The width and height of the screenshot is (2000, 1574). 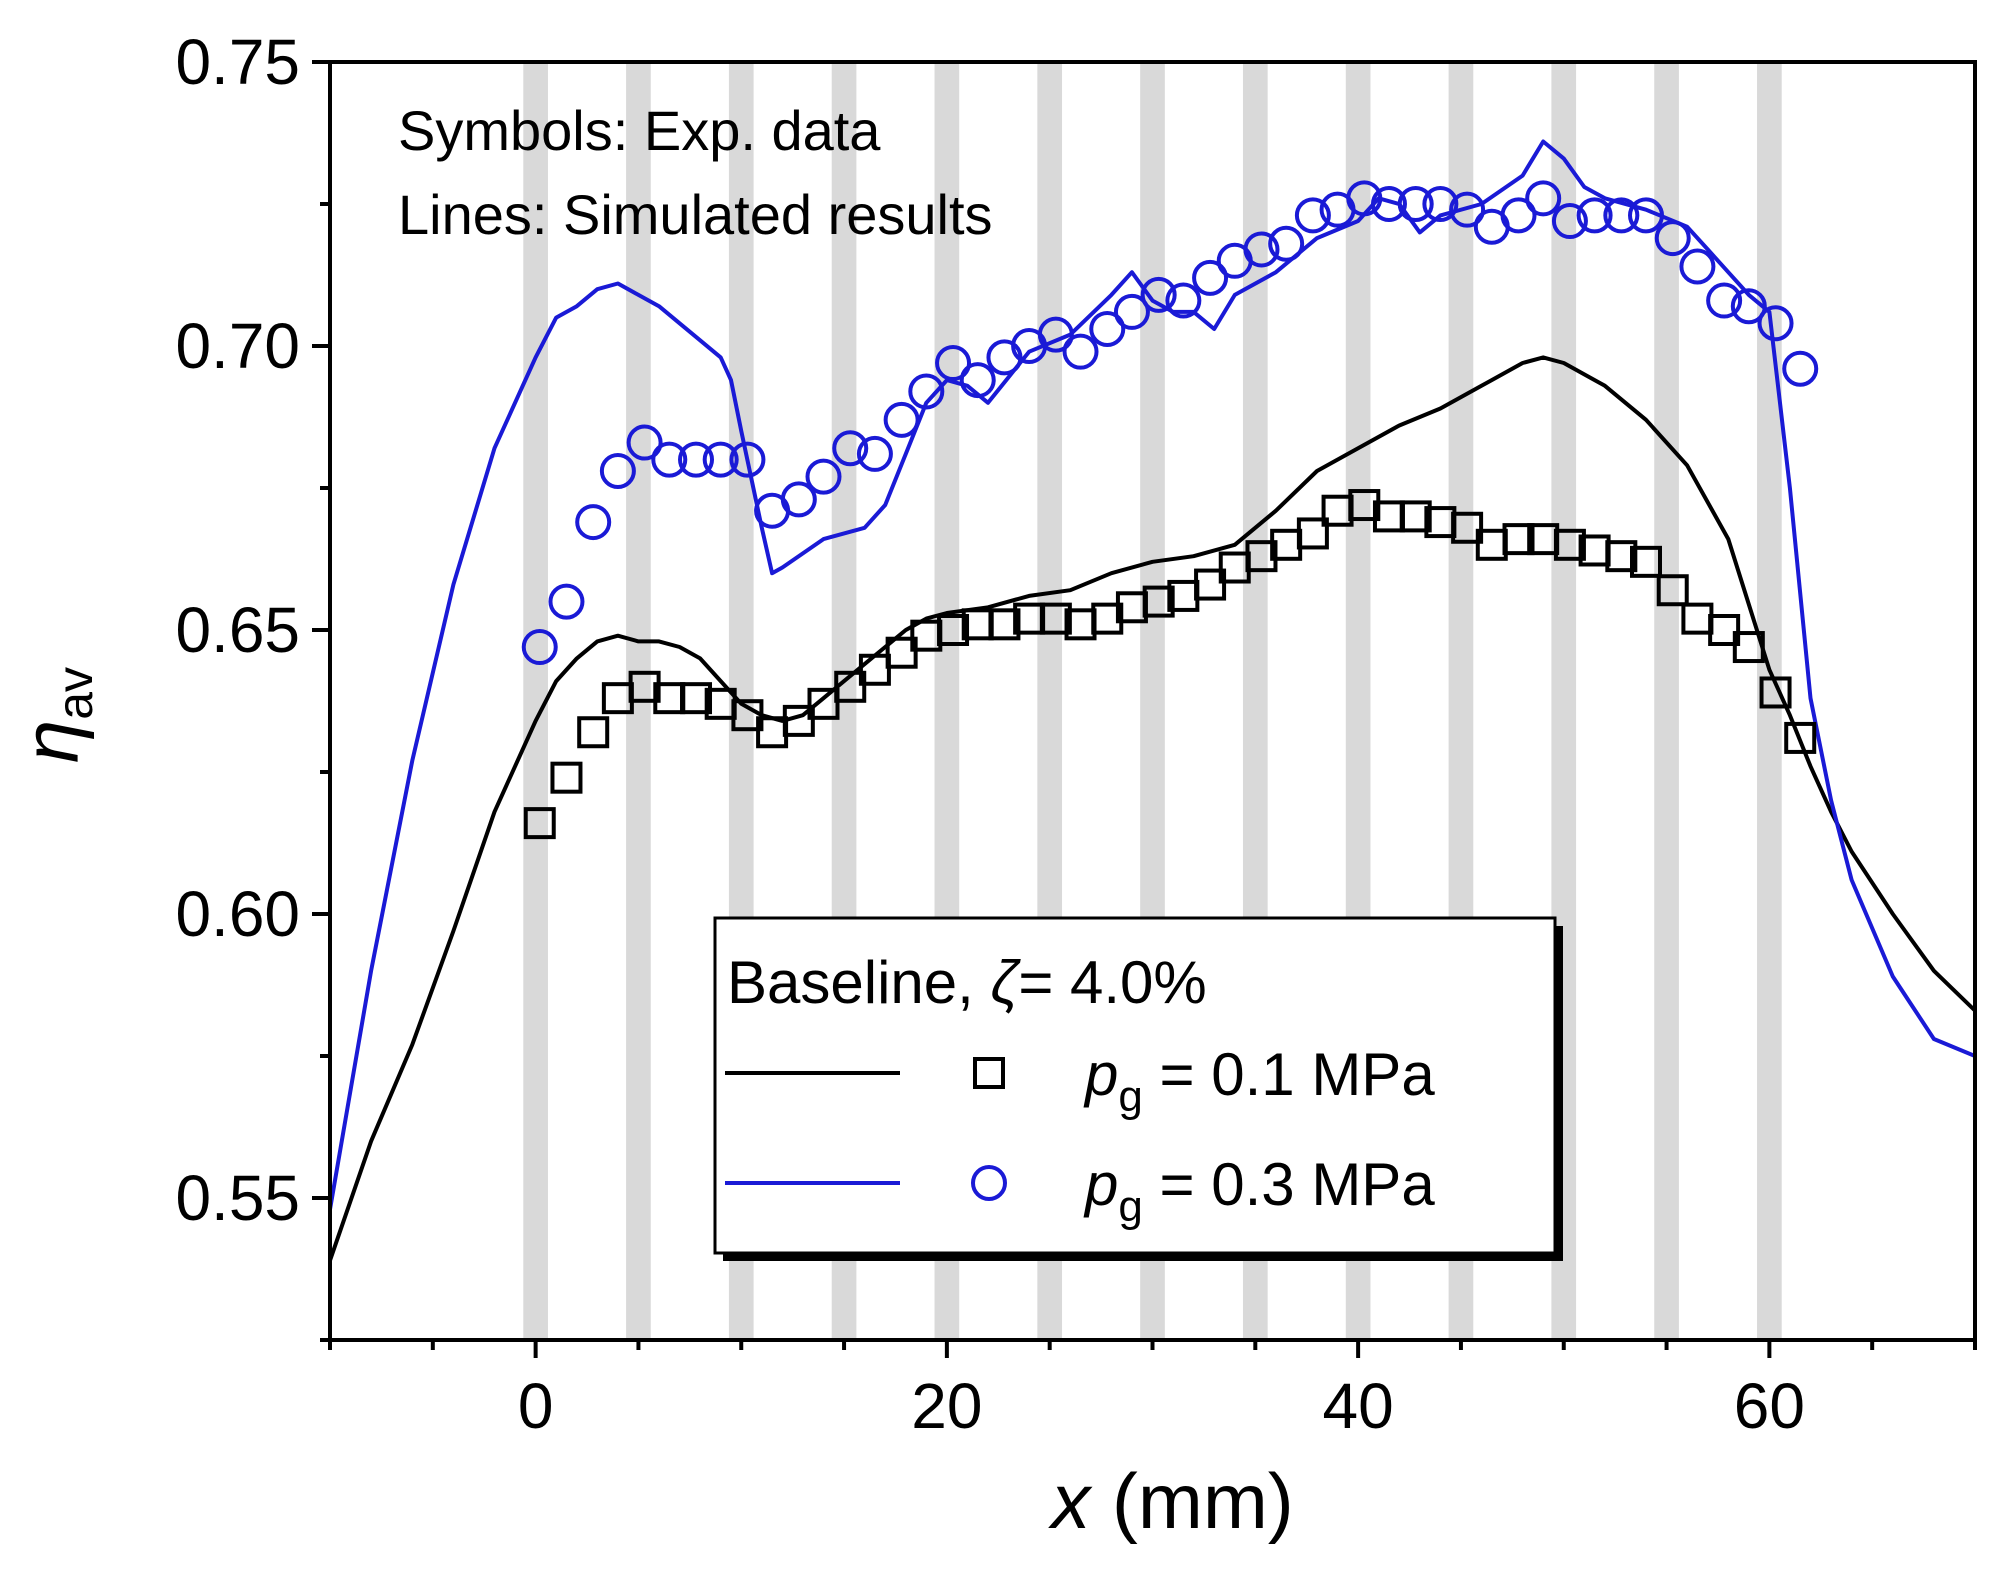 What do you see at coordinates (237, 346) in the screenshot?
I see `y-tick-label: 0.70` at bounding box center [237, 346].